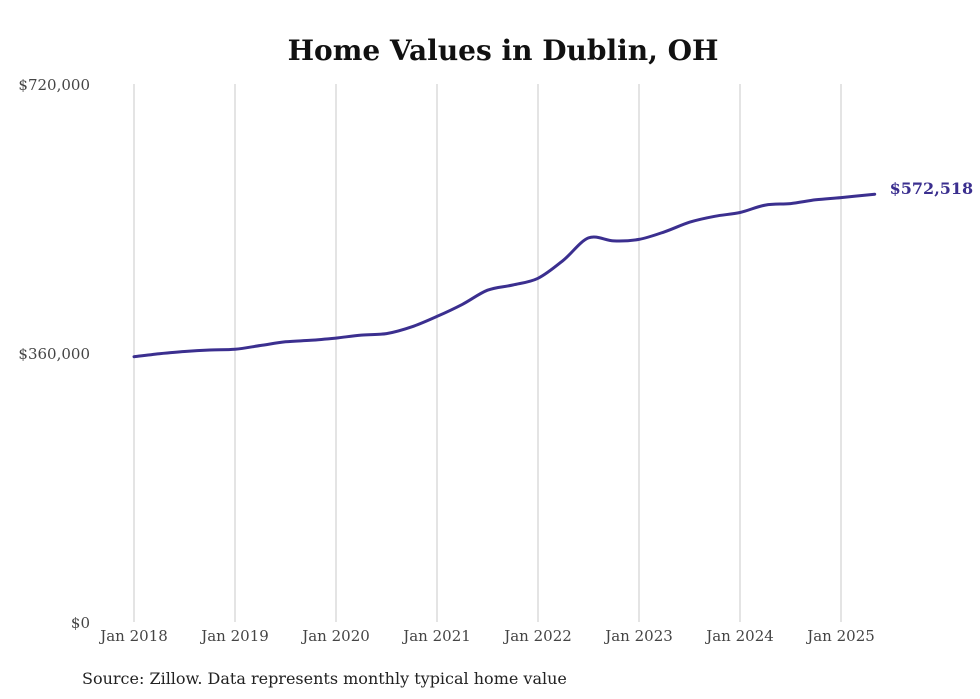  I want to click on y-tick-label-720000: $720,000, so click(54, 85).